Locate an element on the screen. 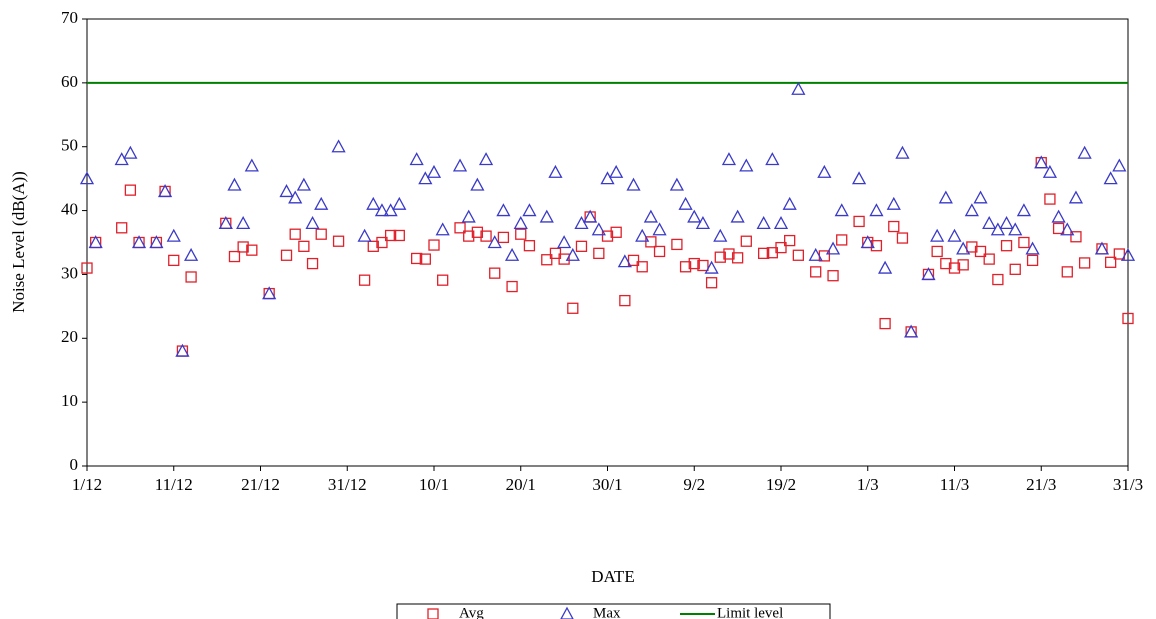 This screenshot has height=619, width=1156. y-tick-label: 30 is located at coordinates (69, 272).